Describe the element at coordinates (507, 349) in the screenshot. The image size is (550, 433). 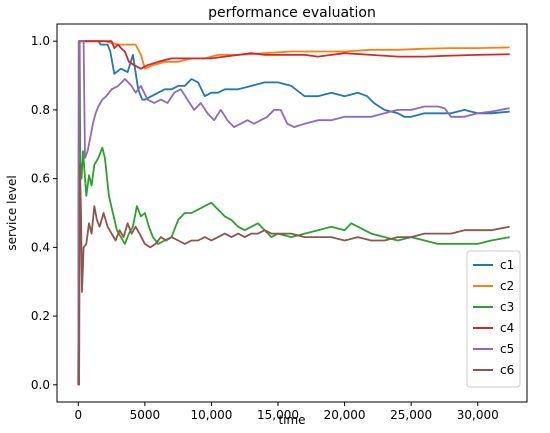
I see `legend-label-c5: c5` at that location.